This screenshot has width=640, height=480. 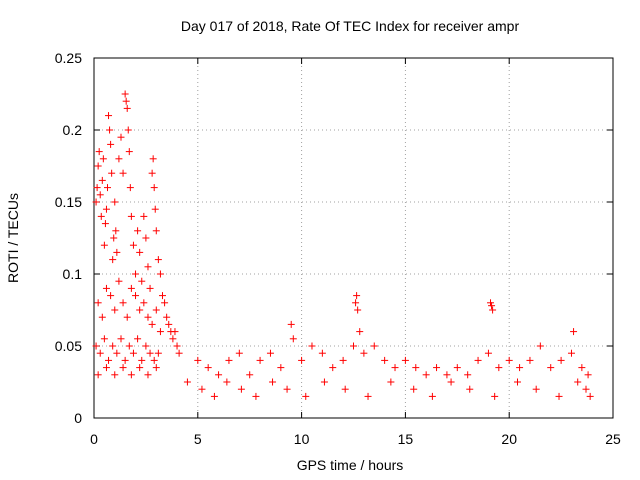 What do you see at coordinates (68, 202) in the screenshot?
I see `y-tick-label: 0.15` at bounding box center [68, 202].